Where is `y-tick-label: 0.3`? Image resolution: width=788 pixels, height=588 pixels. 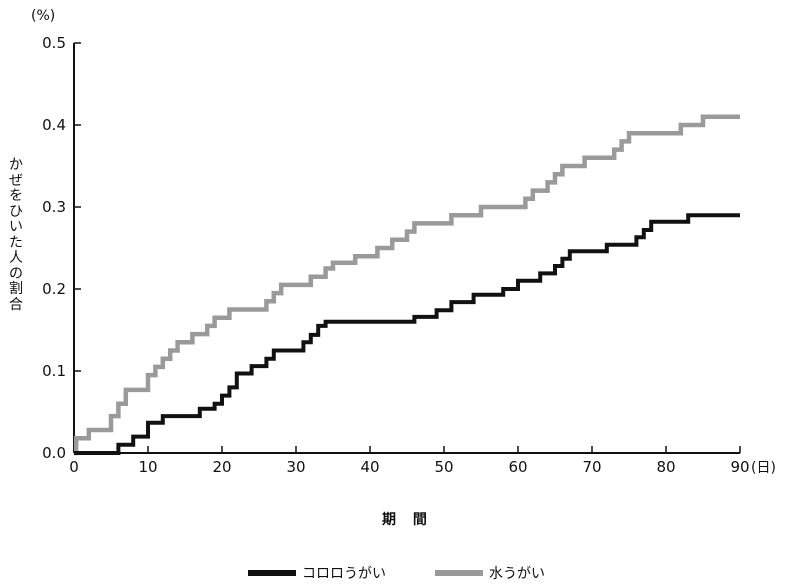 y-tick-label: 0.3 is located at coordinates (54, 207).